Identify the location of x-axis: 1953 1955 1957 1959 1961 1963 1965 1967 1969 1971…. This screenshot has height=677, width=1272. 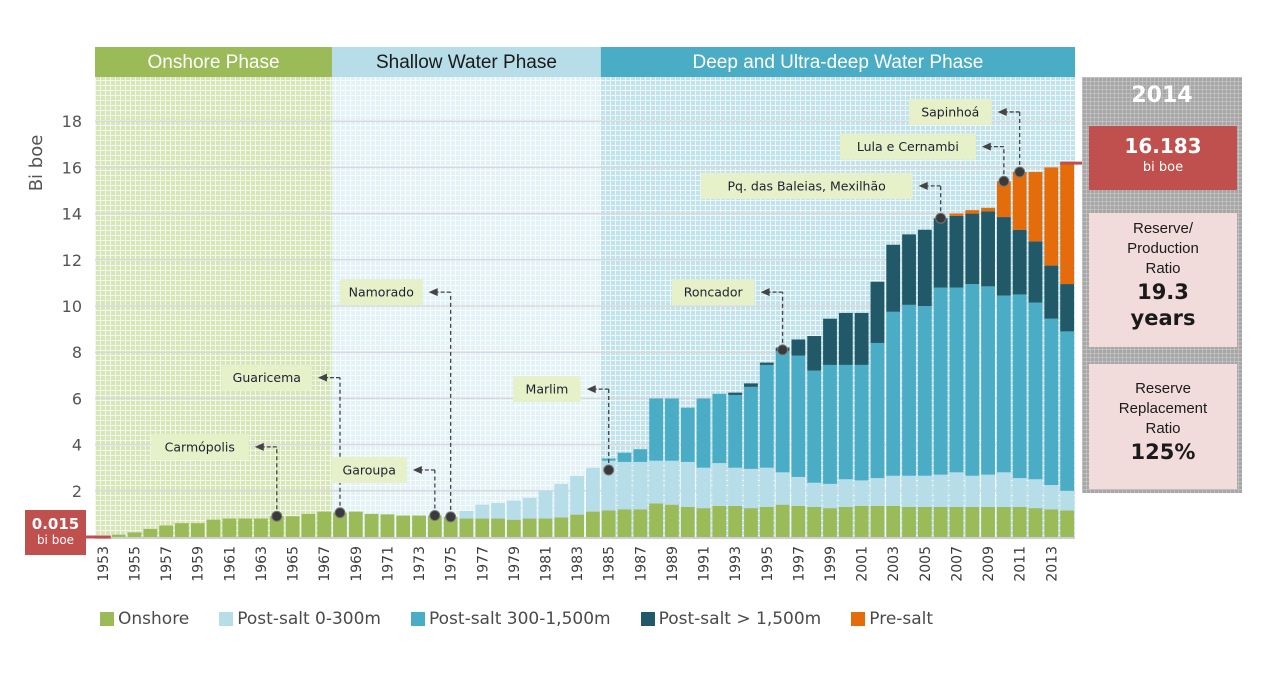
(578, 564).